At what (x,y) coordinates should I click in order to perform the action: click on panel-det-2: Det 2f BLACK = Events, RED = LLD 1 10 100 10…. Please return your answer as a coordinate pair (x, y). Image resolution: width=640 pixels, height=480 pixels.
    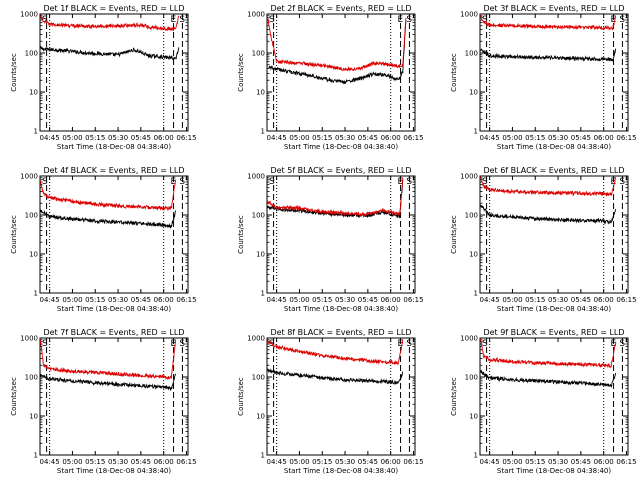
    Looking at the image, I should click on (330, 77).